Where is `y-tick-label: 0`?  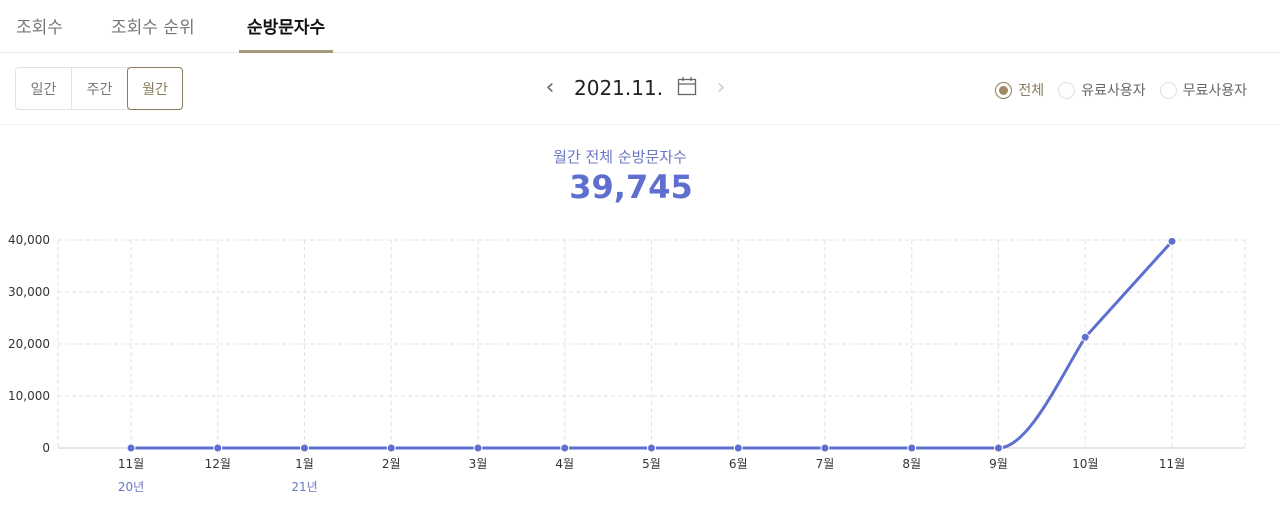
y-tick-label: 0 is located at coordinates (46, 448).